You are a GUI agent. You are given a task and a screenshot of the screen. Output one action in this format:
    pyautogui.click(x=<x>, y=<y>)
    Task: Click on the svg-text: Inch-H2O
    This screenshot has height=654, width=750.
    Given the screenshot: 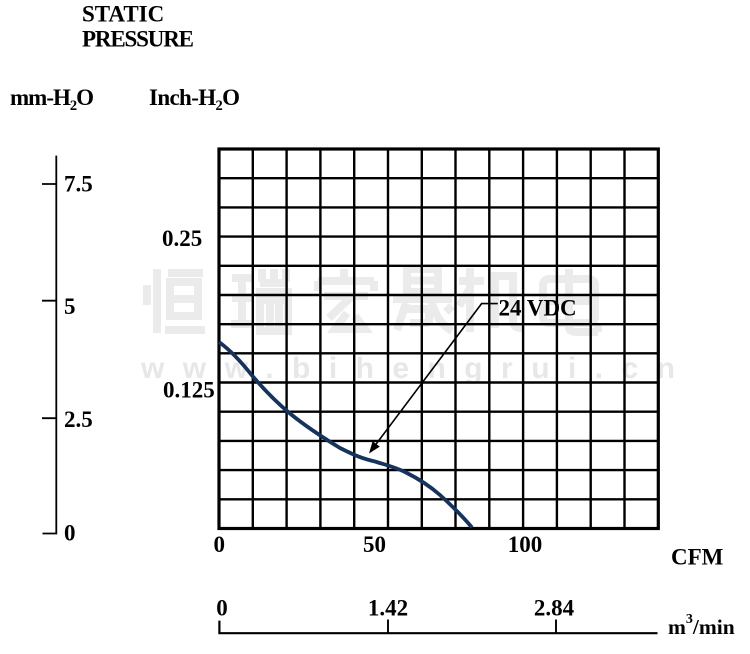 What is the action you would take?
    pyautogui.click(x=194, y=99)
    